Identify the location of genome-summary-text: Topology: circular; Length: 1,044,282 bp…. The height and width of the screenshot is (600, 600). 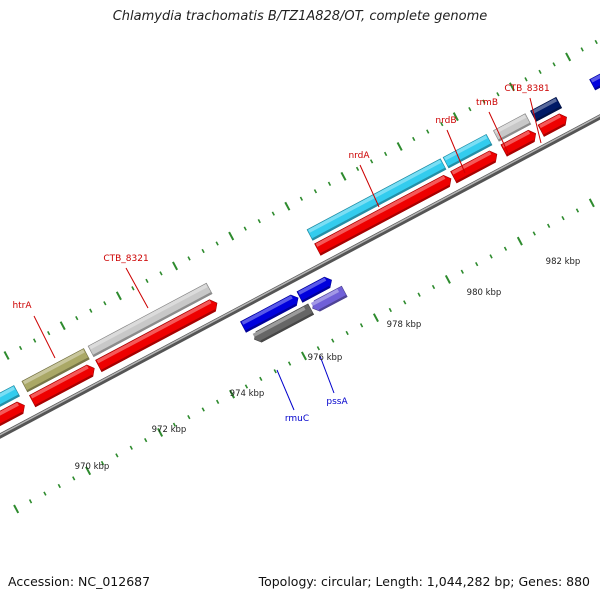
(424, 581).